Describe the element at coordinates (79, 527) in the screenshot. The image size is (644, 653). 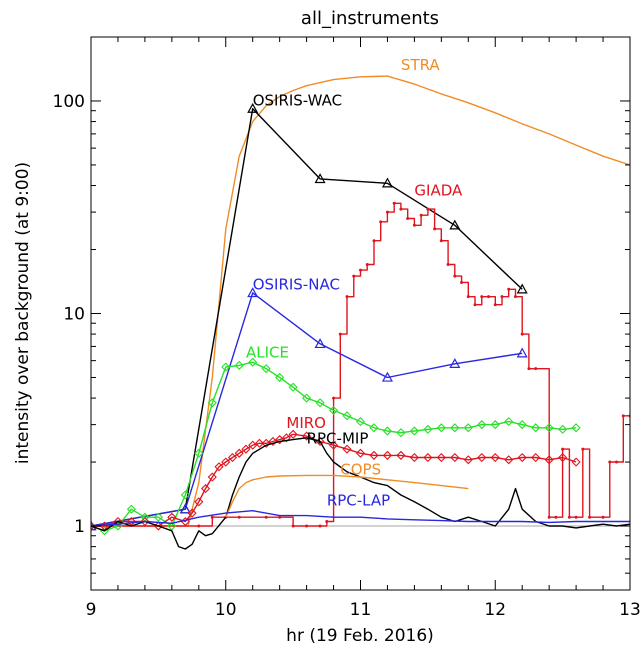
I see `y-tick-label: 1` at that location.